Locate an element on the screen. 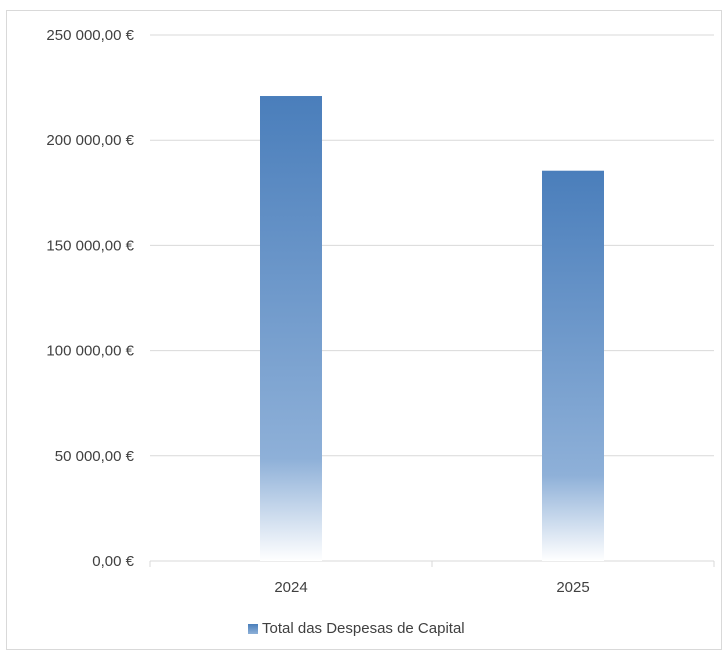  y-tick-label: 150 000,00 € is located at coordinates (90, 245).